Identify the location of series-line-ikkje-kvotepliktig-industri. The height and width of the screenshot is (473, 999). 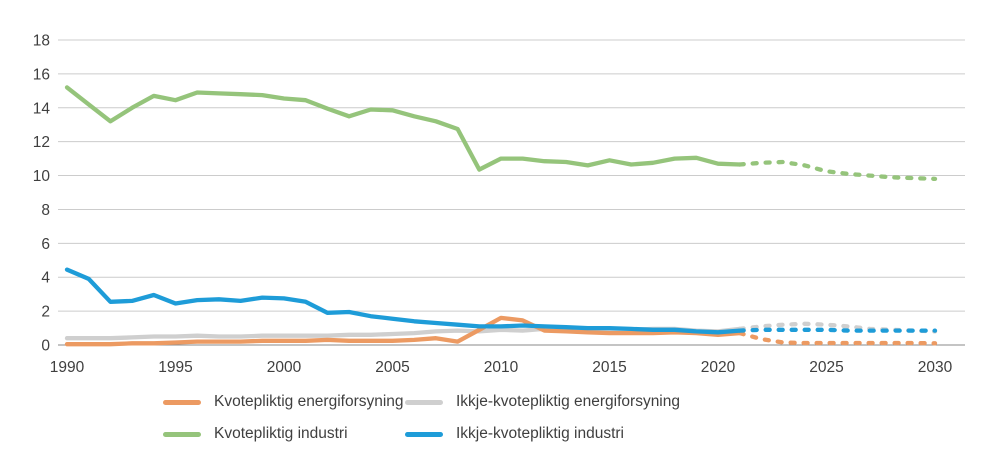
(403, 301).